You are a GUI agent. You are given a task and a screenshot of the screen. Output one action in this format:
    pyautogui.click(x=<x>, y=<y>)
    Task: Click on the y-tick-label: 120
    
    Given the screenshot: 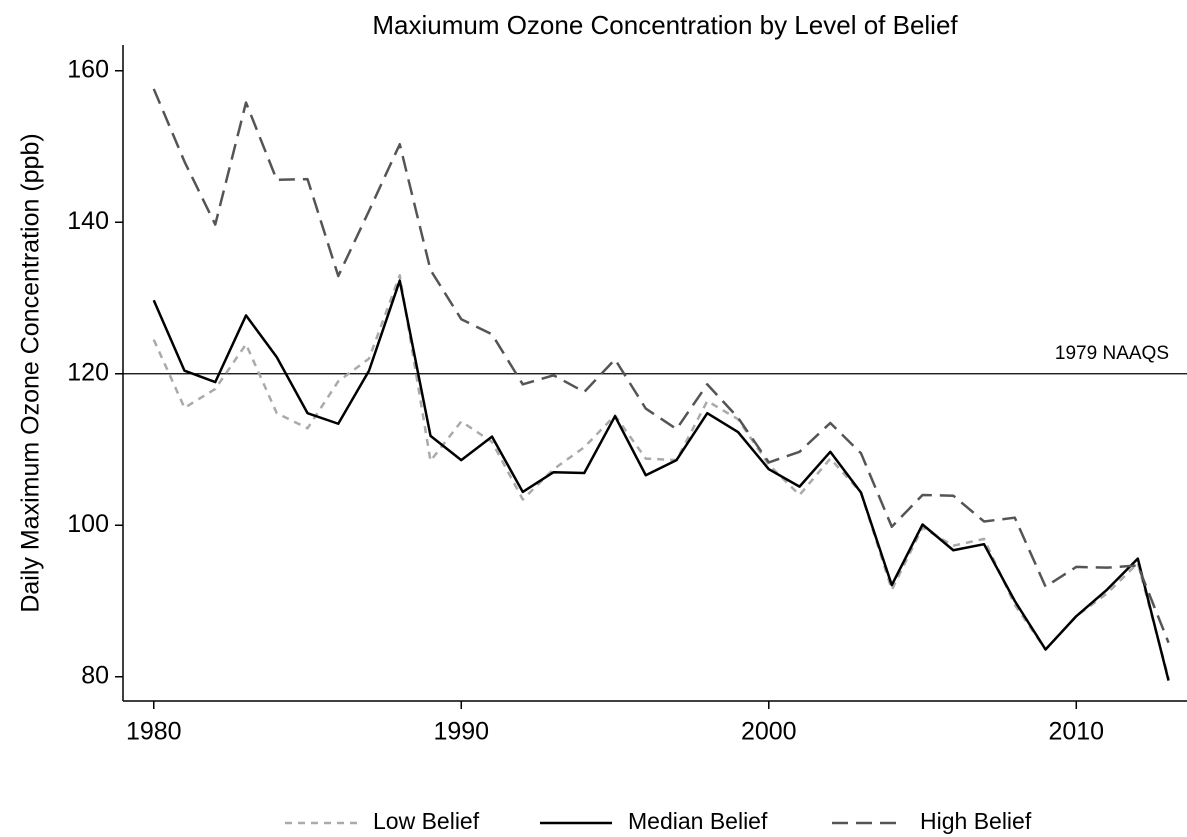 What is the action you would take?
    pyautogui.click(x=88, y=372)
    